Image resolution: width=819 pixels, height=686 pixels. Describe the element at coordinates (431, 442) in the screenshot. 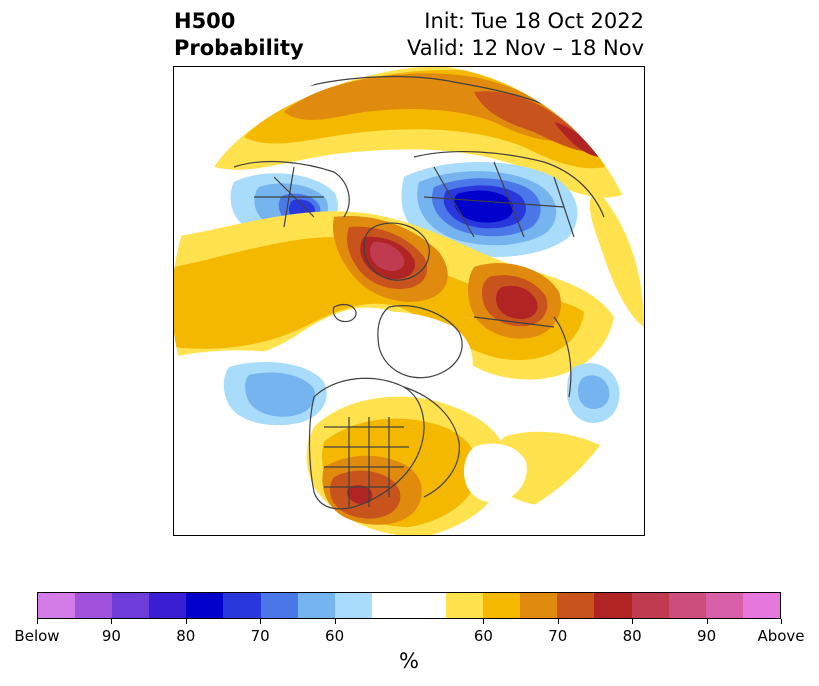

I see `east-coast` at that location.